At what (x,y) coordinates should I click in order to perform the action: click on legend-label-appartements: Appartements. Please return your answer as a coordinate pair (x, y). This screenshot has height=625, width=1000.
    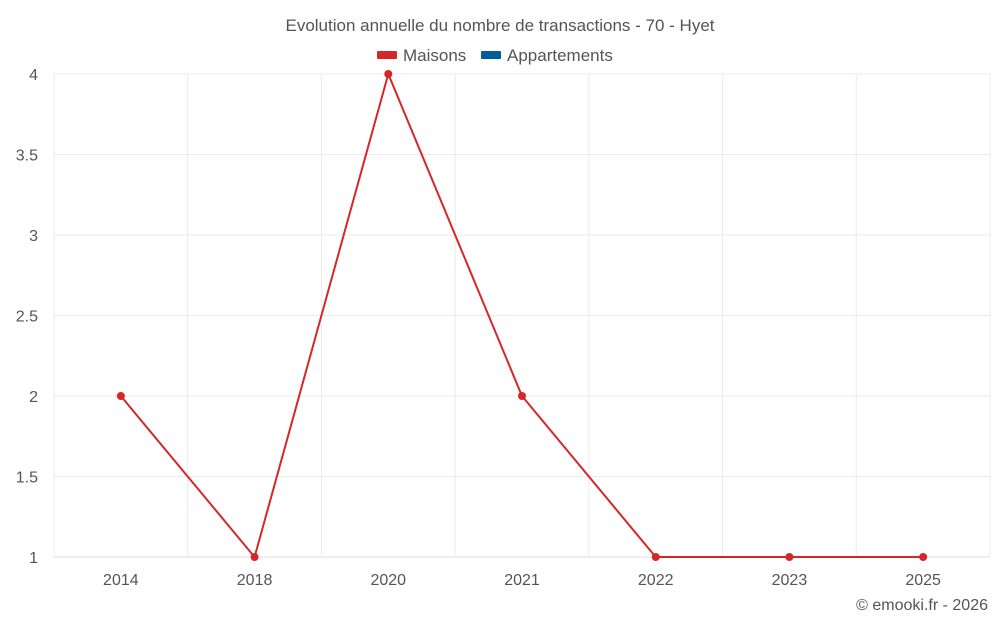
    Looking at the image, I should click on (560, 55).